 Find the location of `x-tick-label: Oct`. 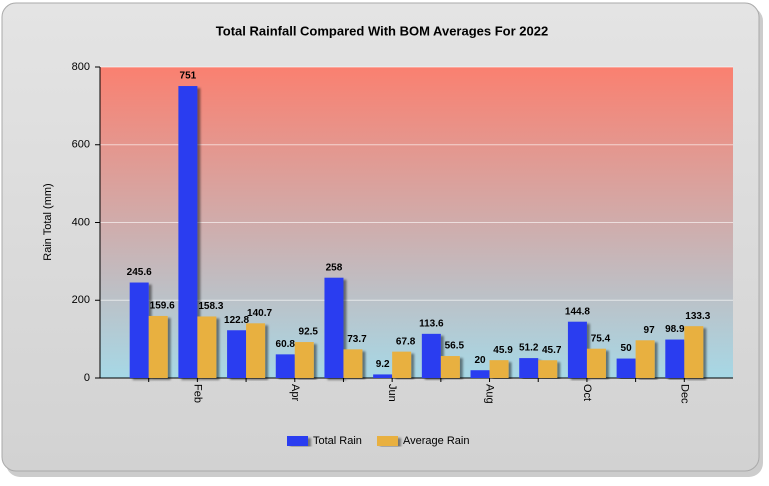

x-tick-label: Oct is located at coordinates (587, 392).